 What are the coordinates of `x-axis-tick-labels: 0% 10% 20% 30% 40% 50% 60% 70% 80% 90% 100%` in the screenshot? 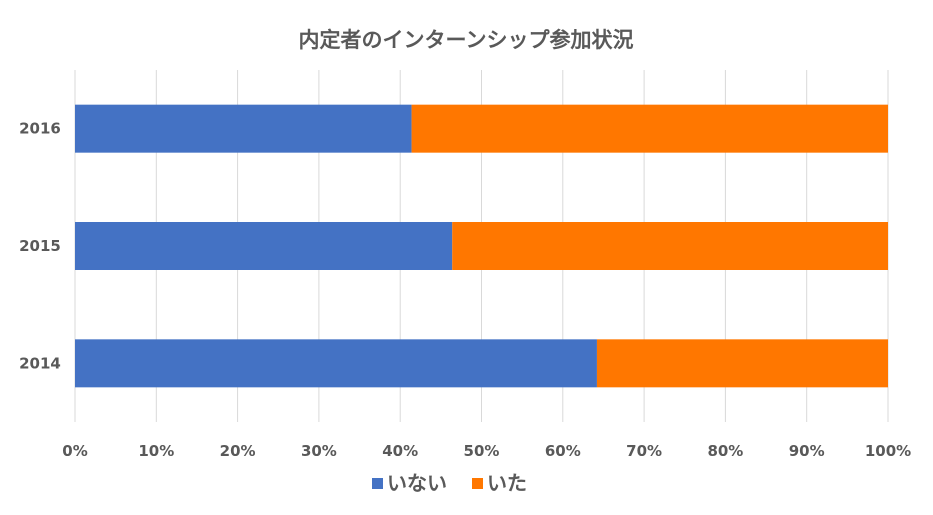 It's located at (486, 451).